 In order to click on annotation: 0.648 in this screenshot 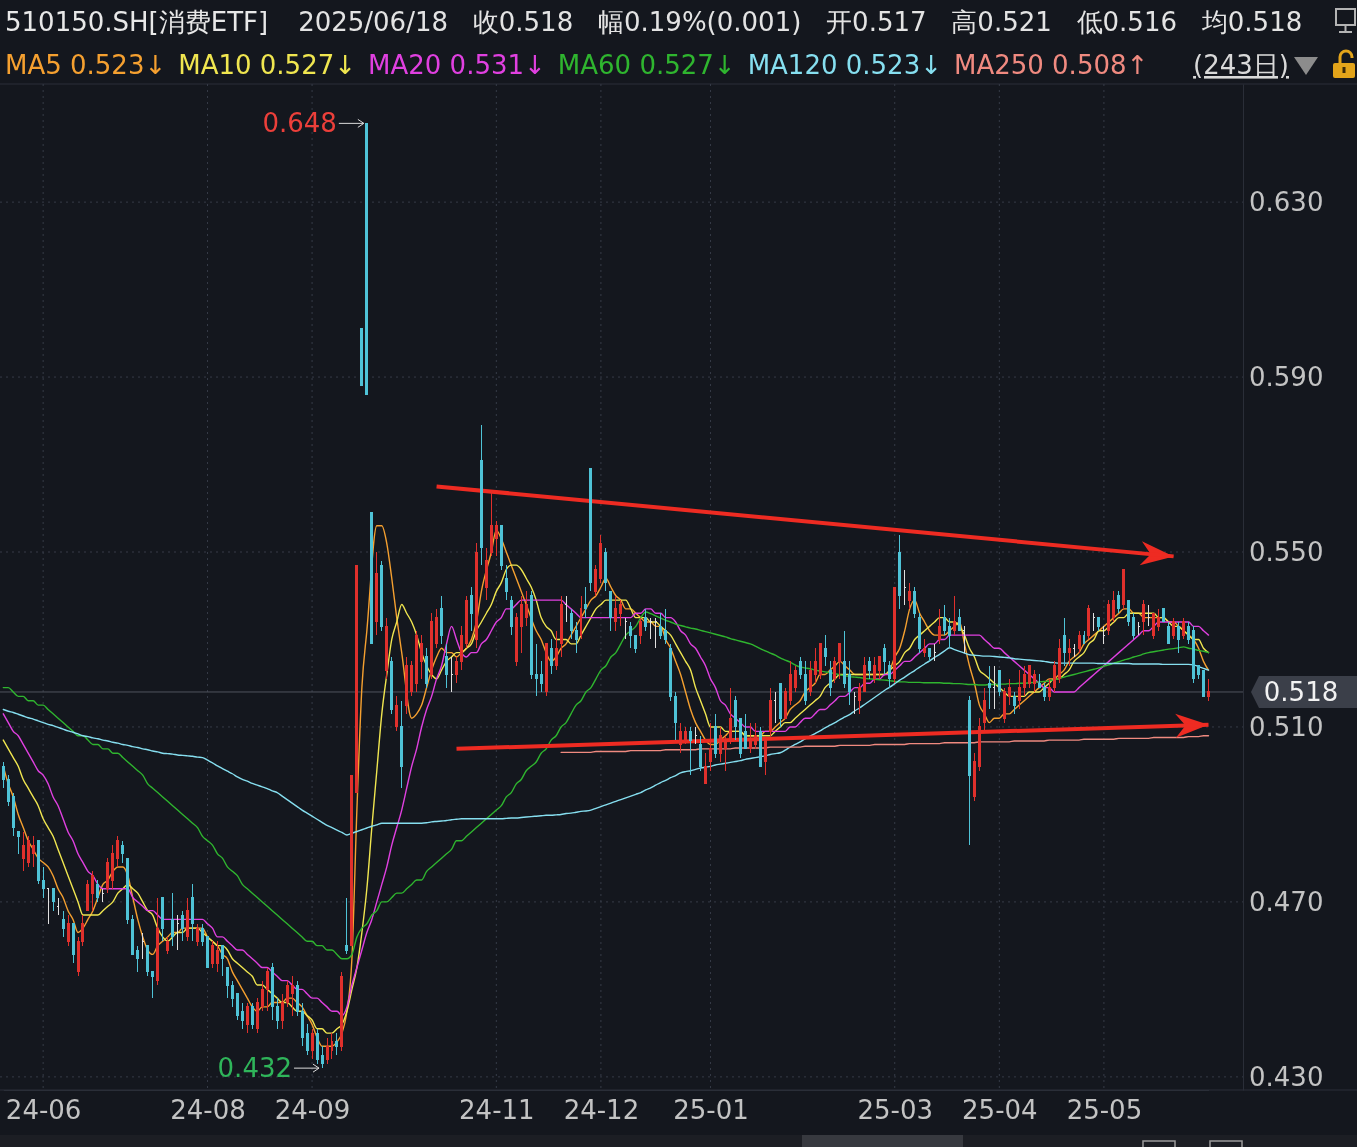, I will do `click(299, 123)`.